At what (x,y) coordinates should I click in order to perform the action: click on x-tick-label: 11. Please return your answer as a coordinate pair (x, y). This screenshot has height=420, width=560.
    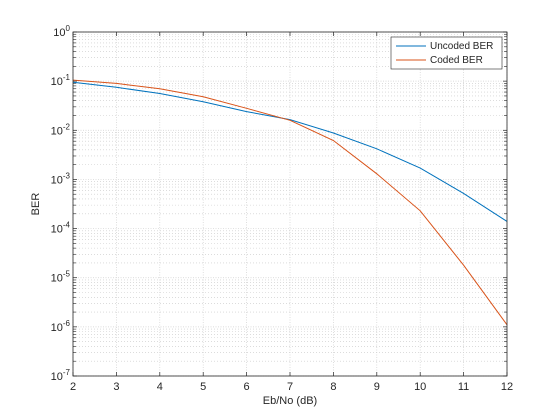
    Looking at the image, I should click on (463, 387).